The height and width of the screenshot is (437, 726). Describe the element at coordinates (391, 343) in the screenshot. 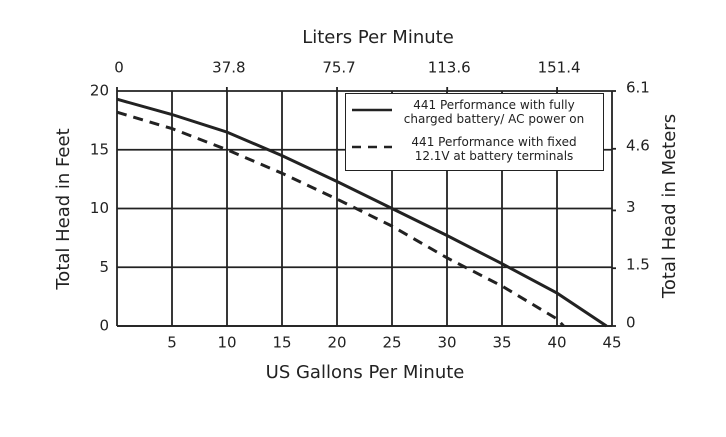

I see `x-tick-label: 25` at that location.